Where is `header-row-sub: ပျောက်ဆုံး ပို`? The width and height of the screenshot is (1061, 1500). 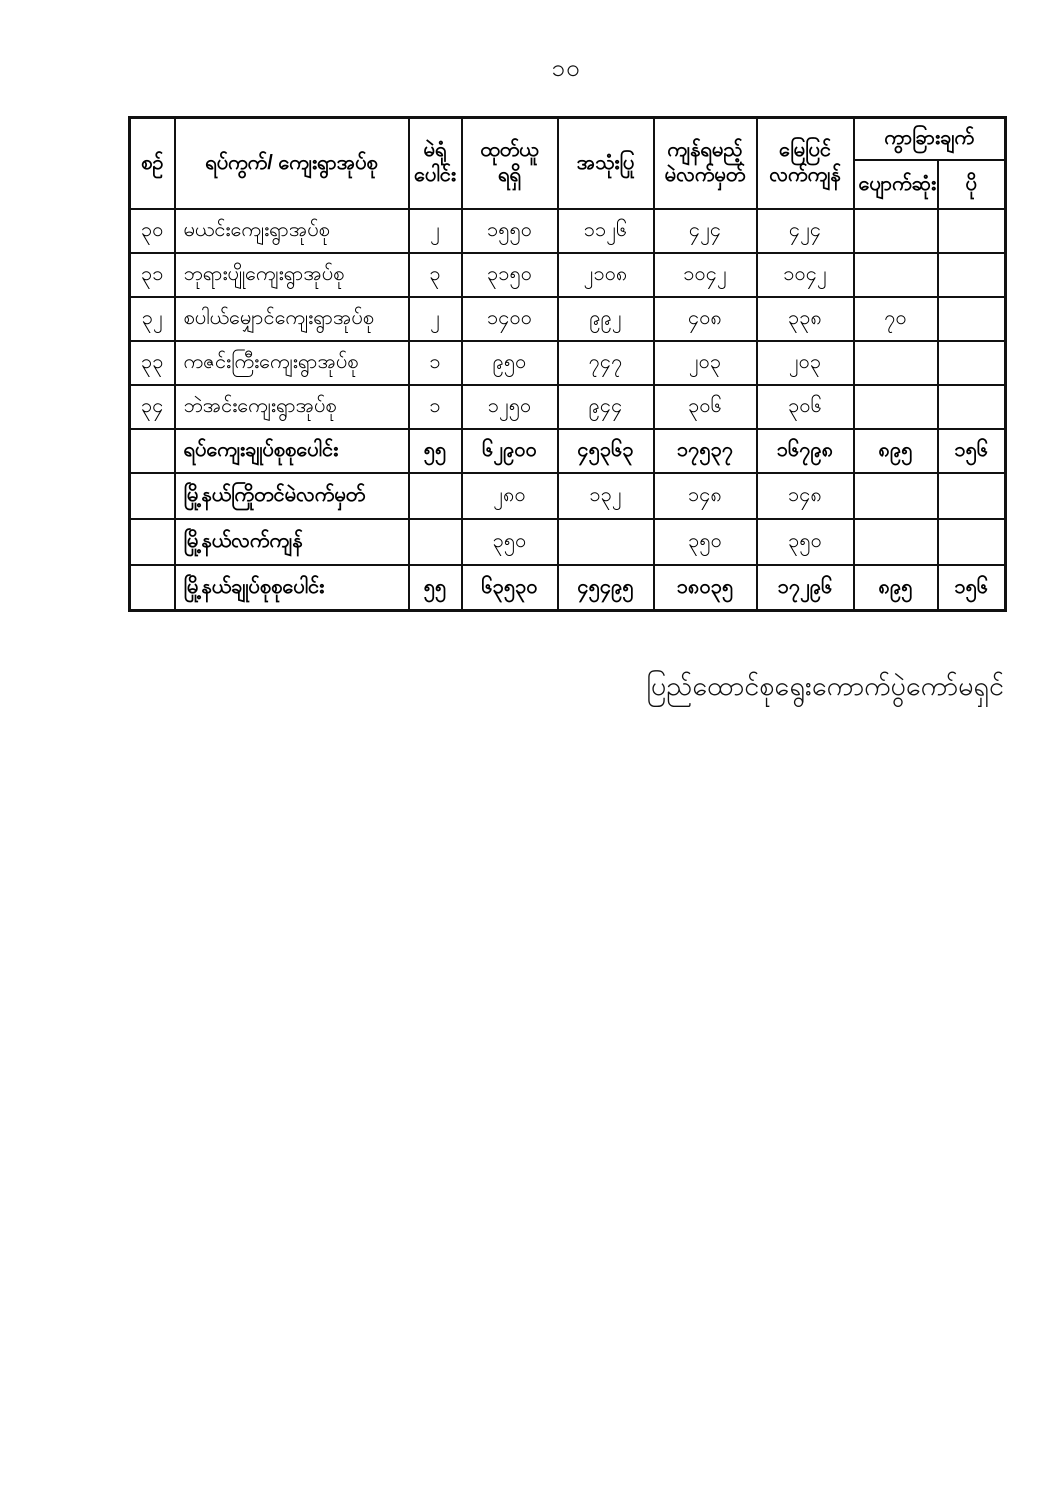
header-row-sub: ပျောက်ဆုံး ပို is located at coordinates (568, 184).